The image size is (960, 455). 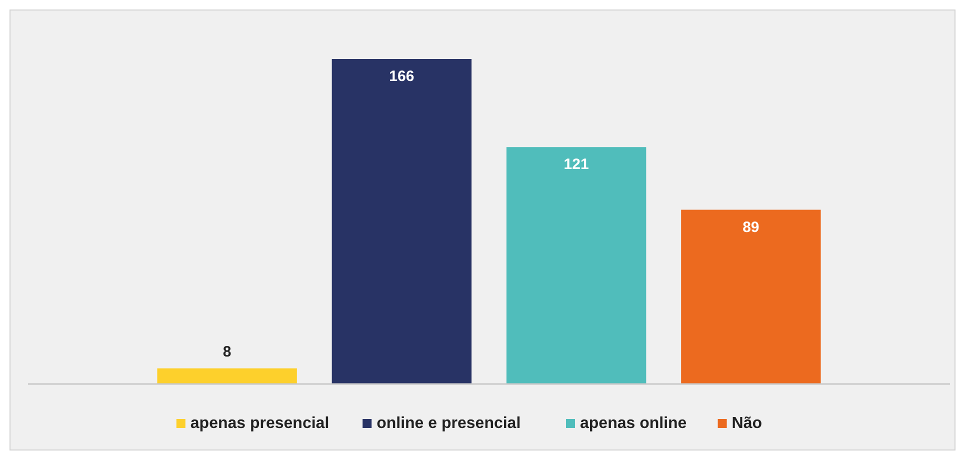 What do you see at coordinates (751, 227) in the screenshot?
I see `data-label: 89` at bounding box center [751, 227].